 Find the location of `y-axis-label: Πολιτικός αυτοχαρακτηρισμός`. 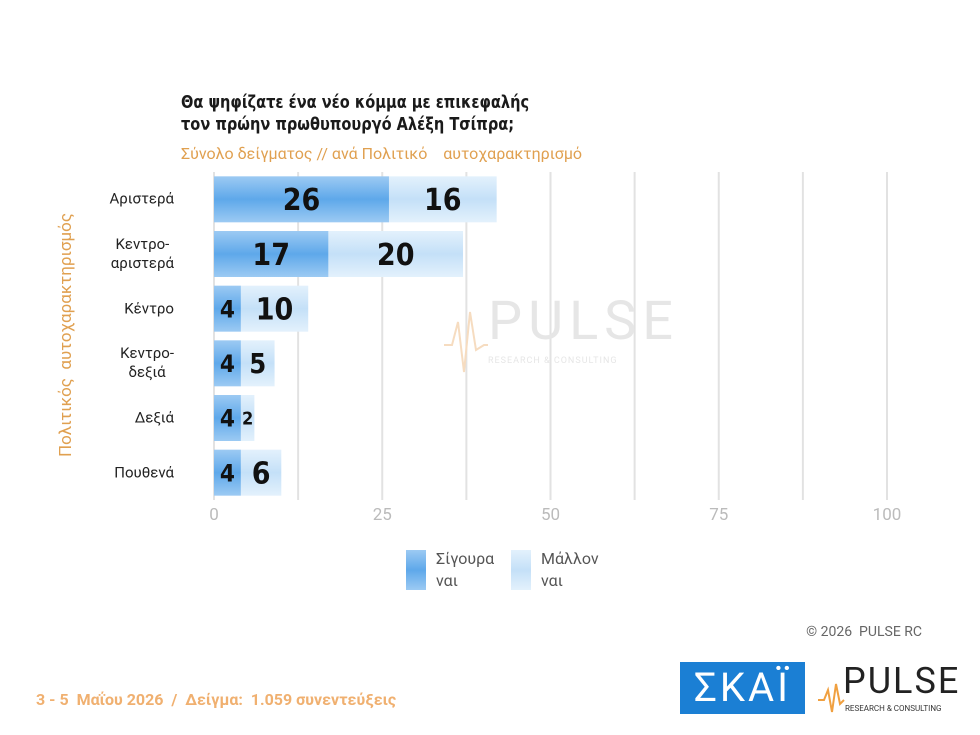

y-axis-label: Πολιτικός αυτοχαρακτηρισμός is located at coordinates (66, 335).